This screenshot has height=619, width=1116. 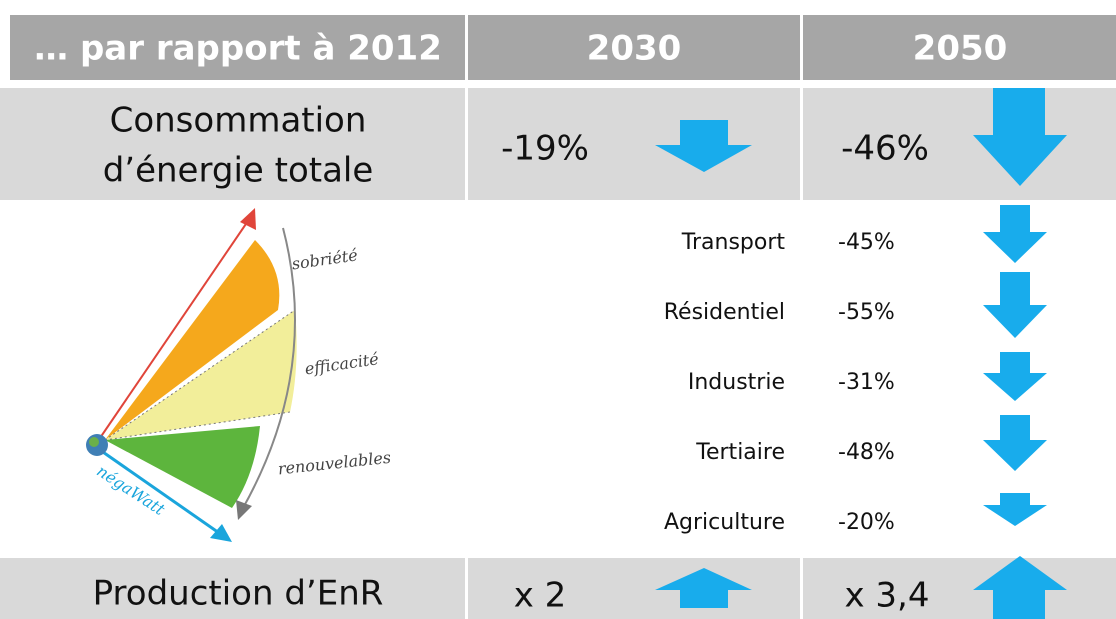 I want to click on total-label: d’énergie totale, so click(x=238, y=171).